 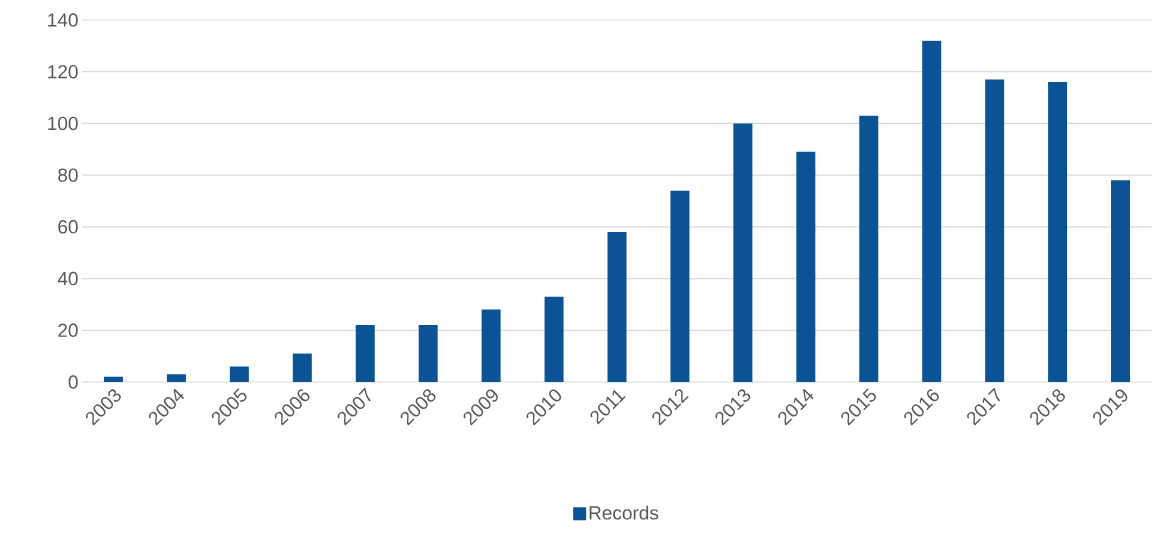 What do you see at coordinates (68, 227) in the screenshot?
I see `y-tick-label: 60` at bounding box center [68, 227].